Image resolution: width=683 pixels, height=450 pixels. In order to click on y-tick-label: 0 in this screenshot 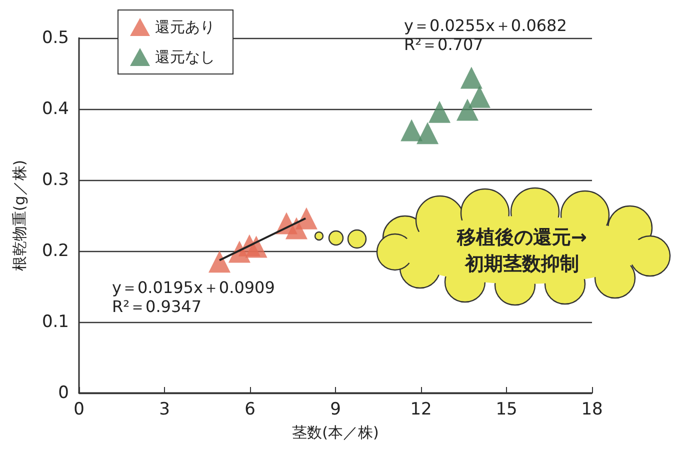, I will do `click(63, 393)`.